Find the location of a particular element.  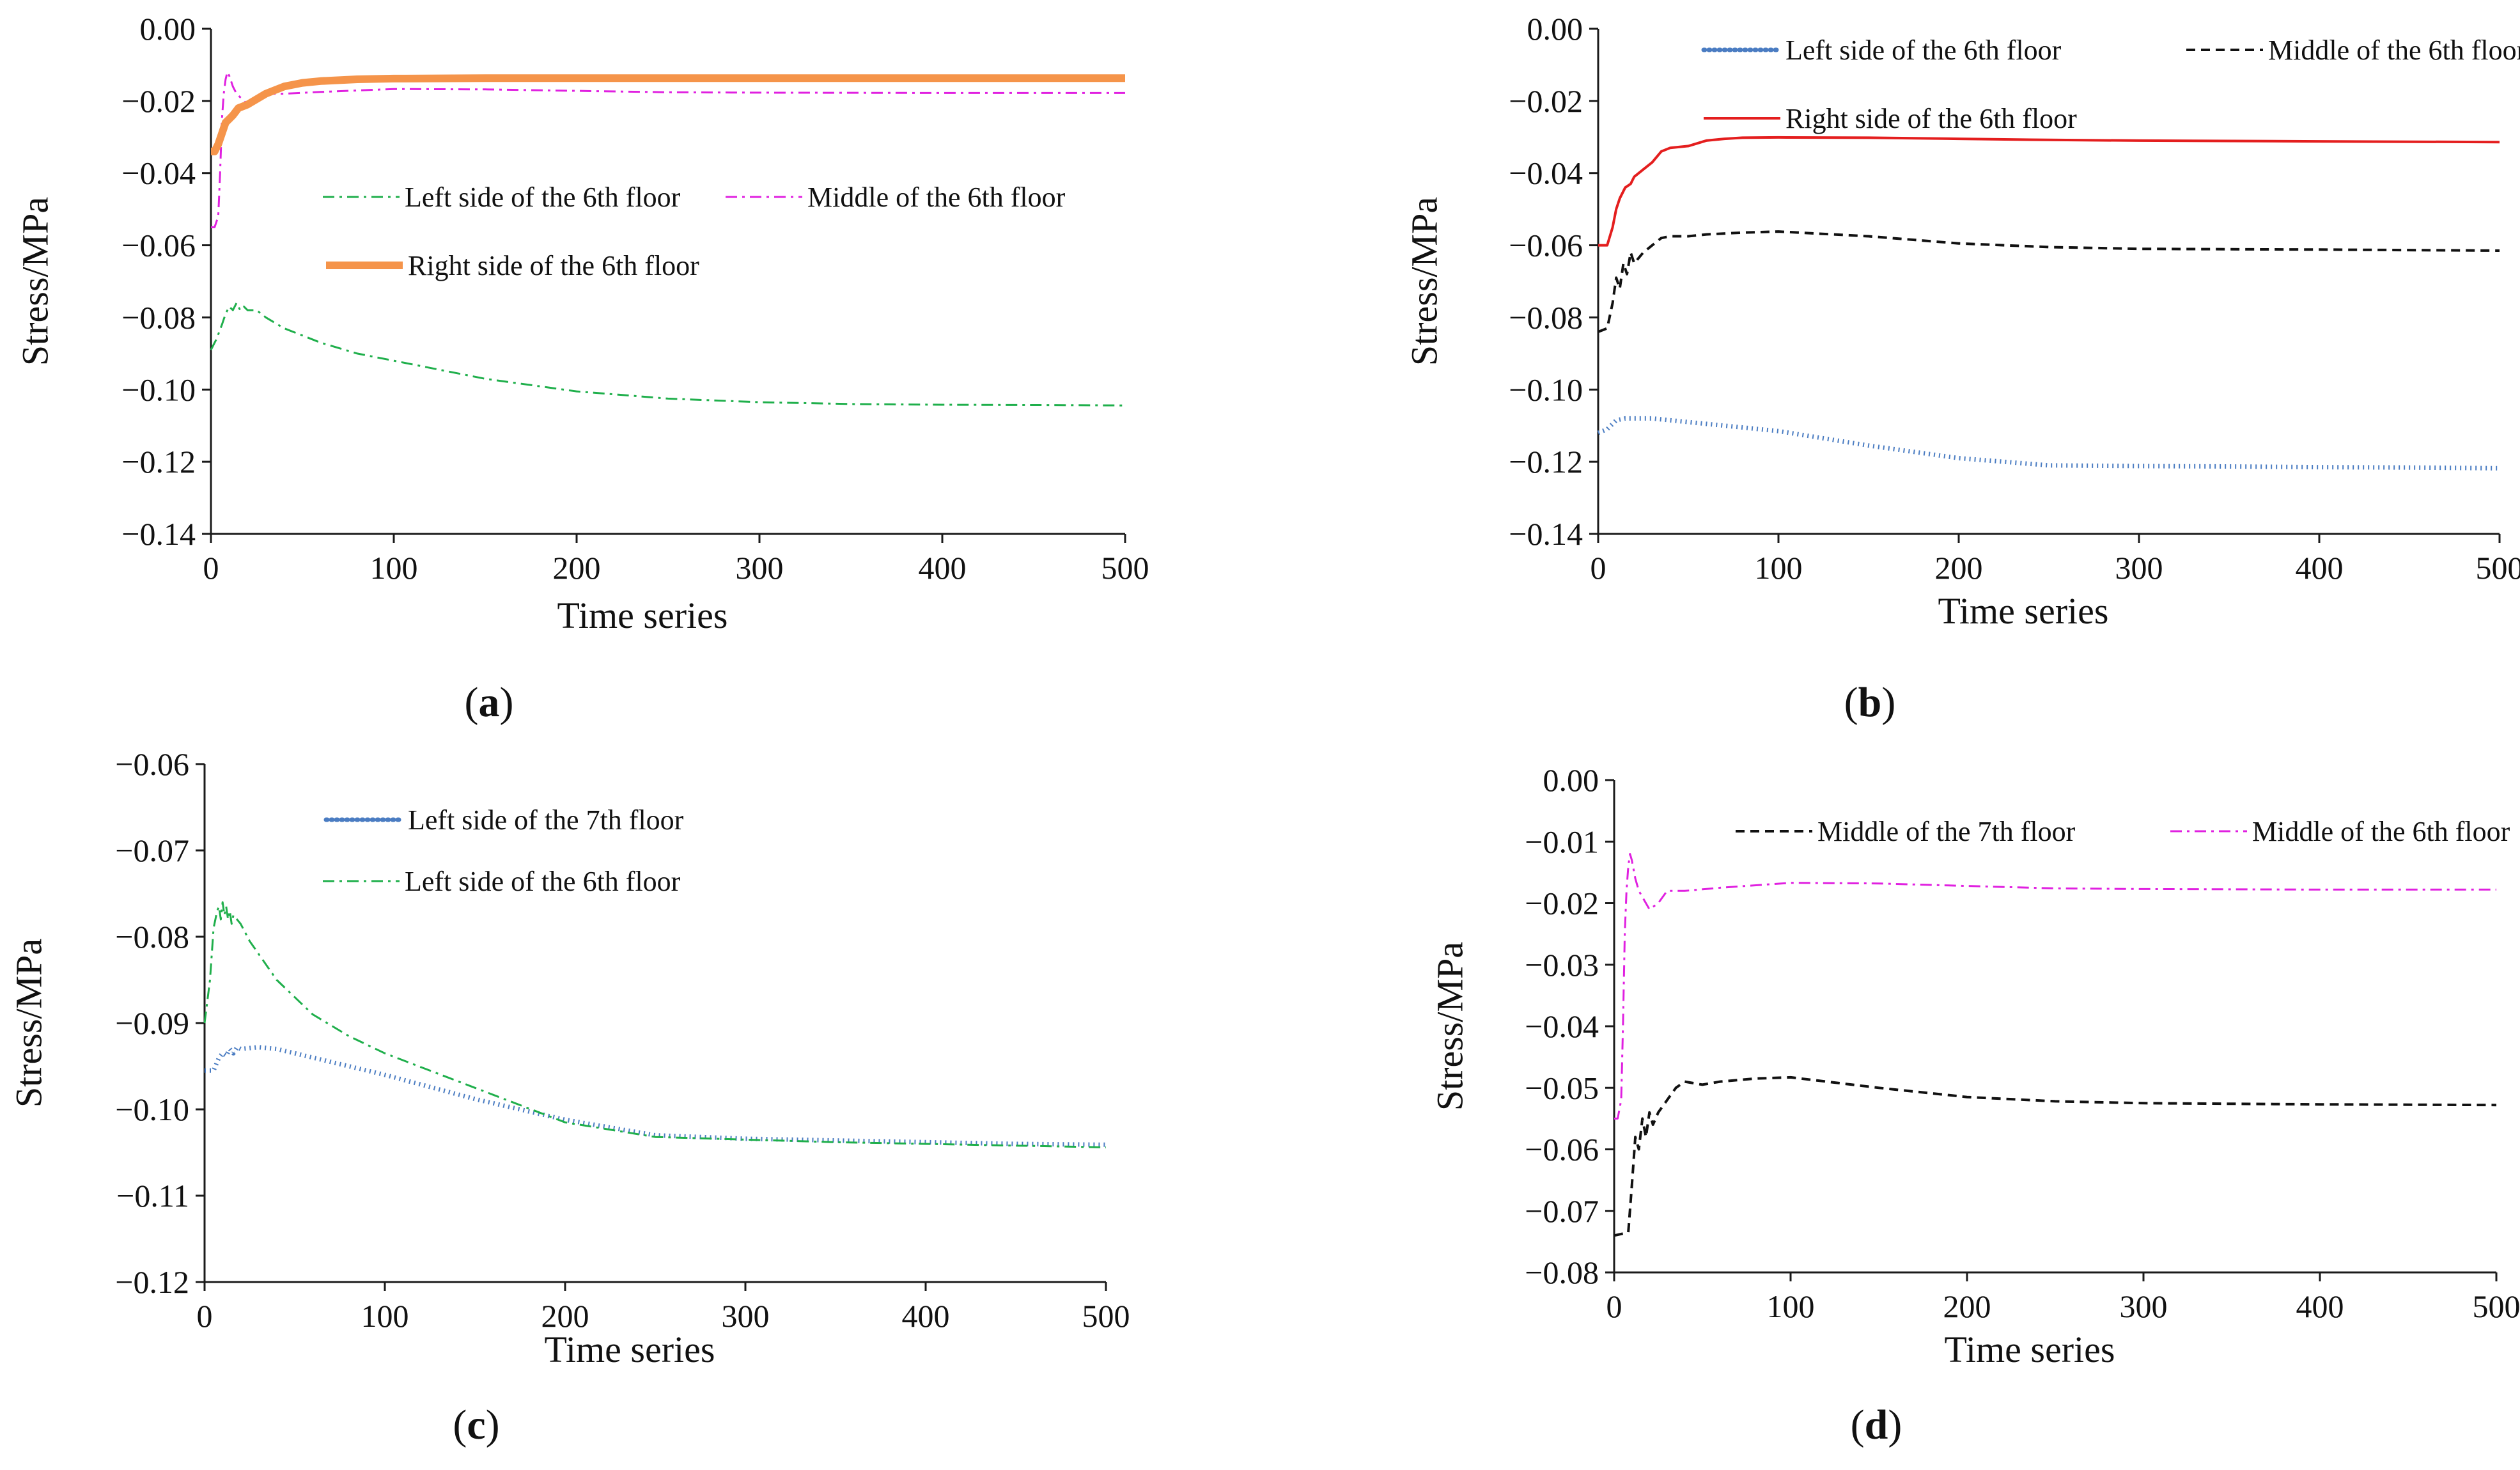

y-tick-label: −0.05 is located at coordinates (1562, 1088).